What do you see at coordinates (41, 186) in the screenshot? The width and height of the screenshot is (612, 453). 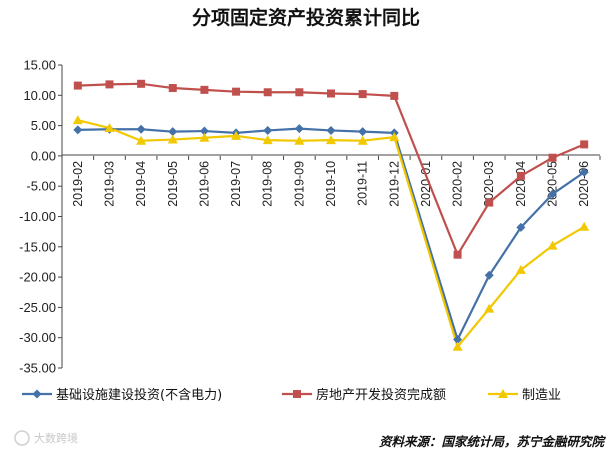 I see `y-tick-label: -5.00` at bounding box center [41, 186].